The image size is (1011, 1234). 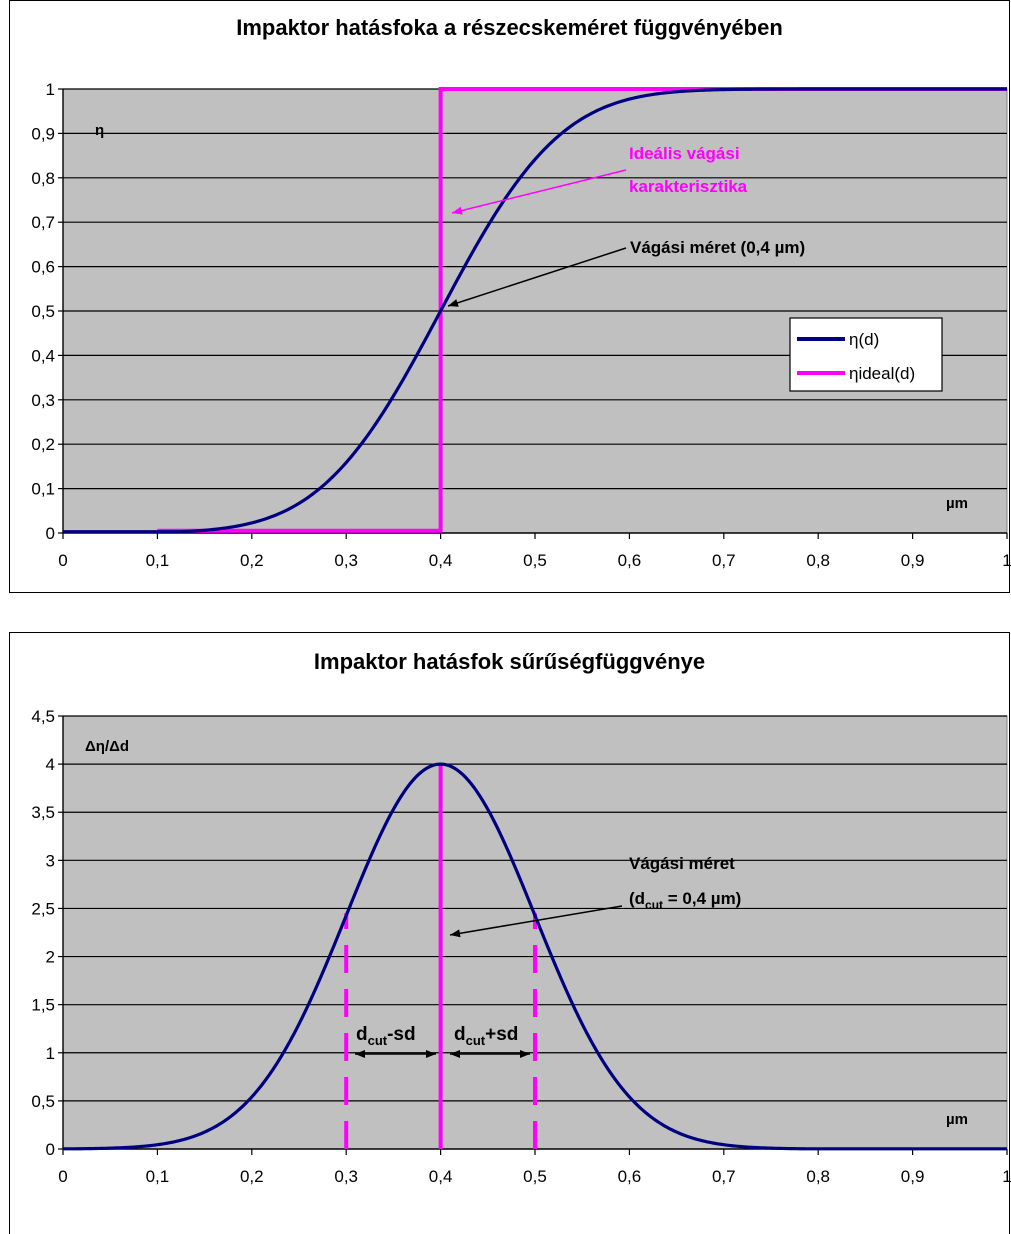 What do you see at coordinates (682, 863) in the screenshot?
I see `annotation-cut-line1: Vágási méret` at bounding box center [682, 863].